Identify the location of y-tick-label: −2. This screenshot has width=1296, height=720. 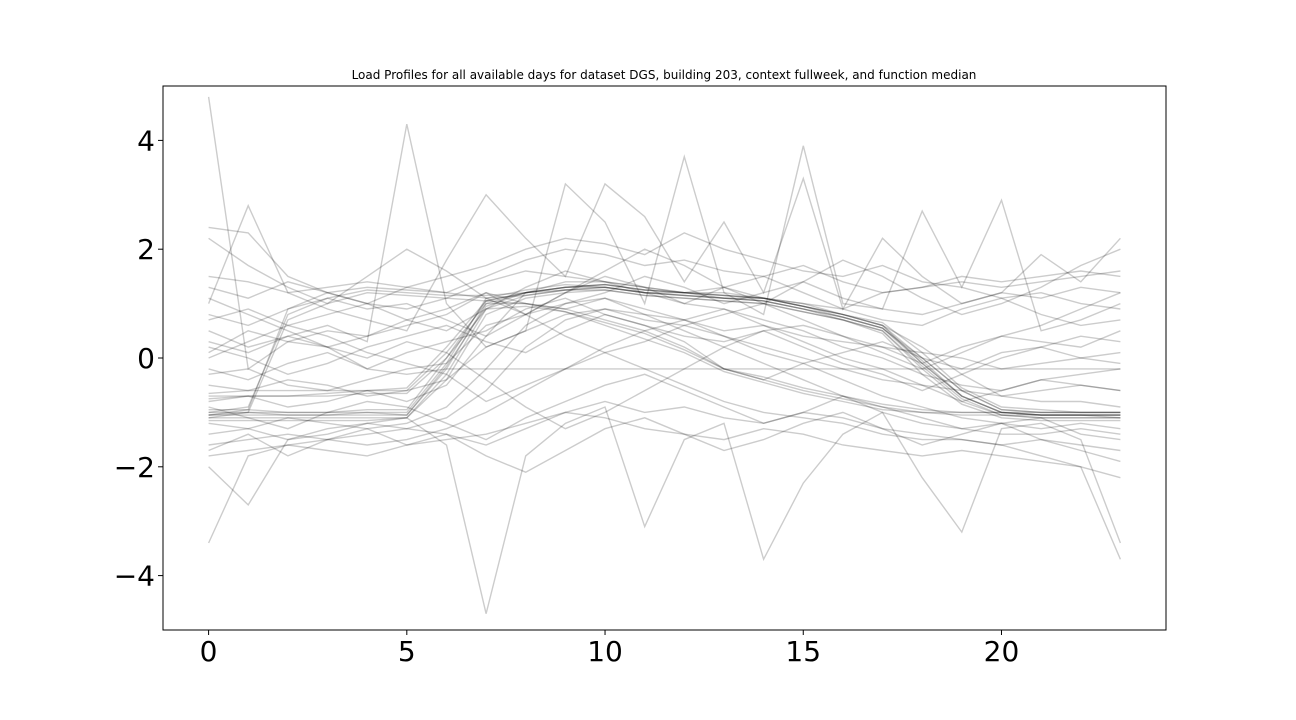
(134, 467).